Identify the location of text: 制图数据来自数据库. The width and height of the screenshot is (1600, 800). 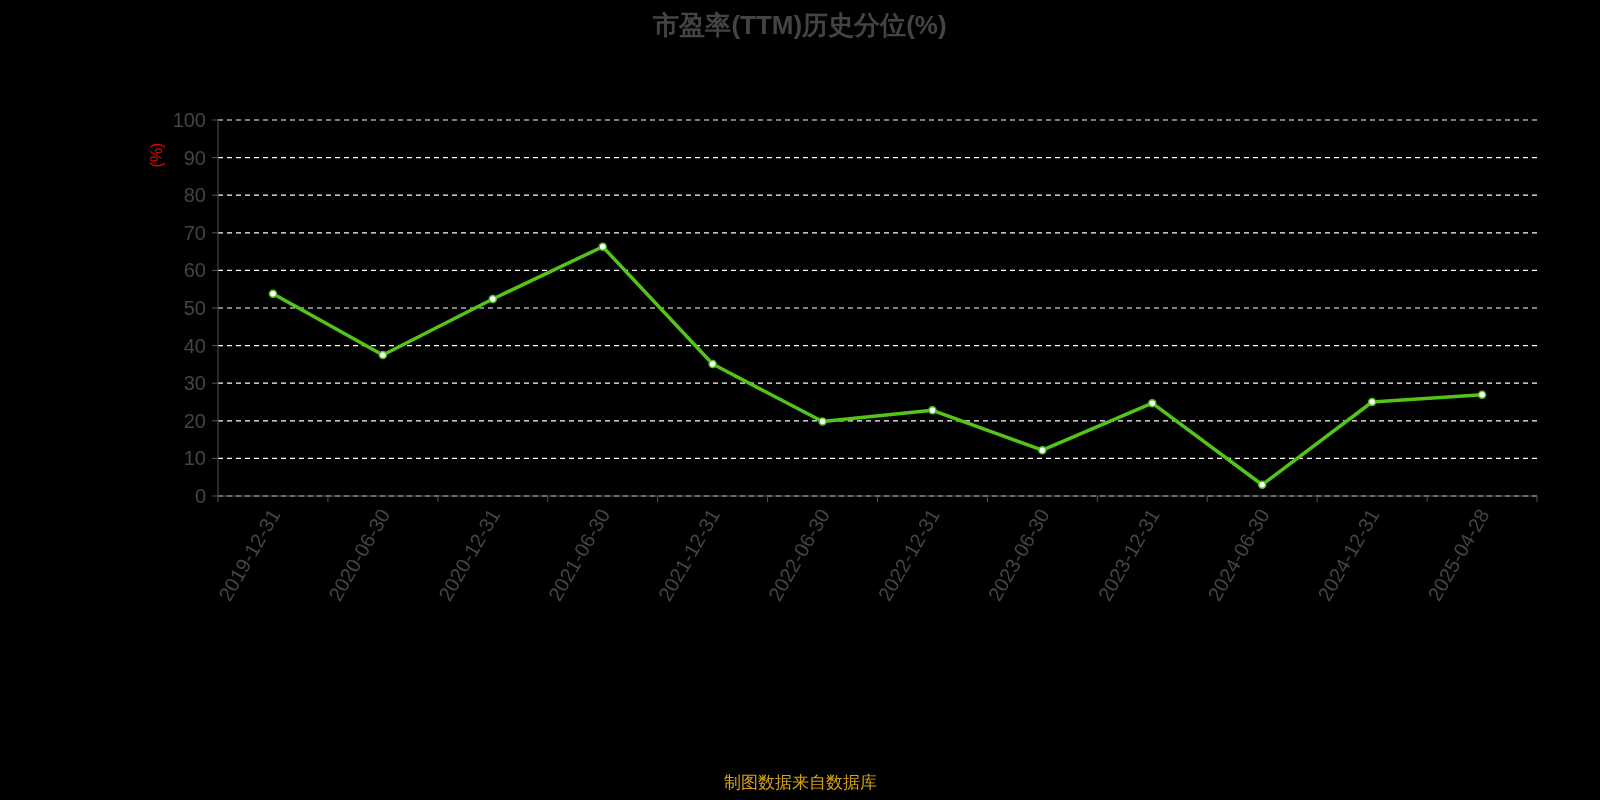
(800, 782).